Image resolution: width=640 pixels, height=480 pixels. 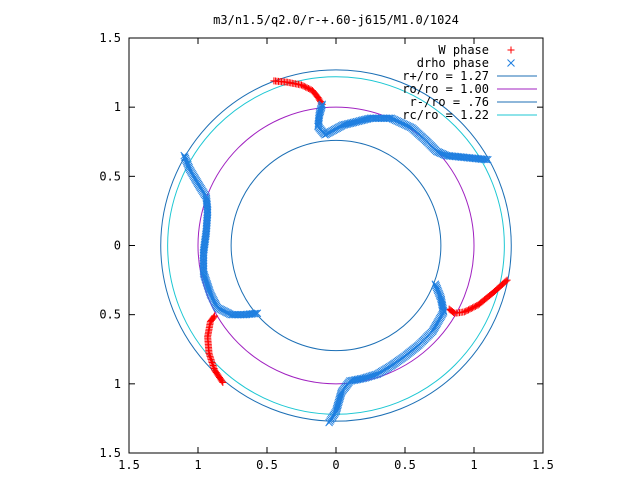 What do you see at coordinates (445, 115) in the screenshot?
I see `legend-label: rc/ro = 1.22` at bounding box center [445, 115].